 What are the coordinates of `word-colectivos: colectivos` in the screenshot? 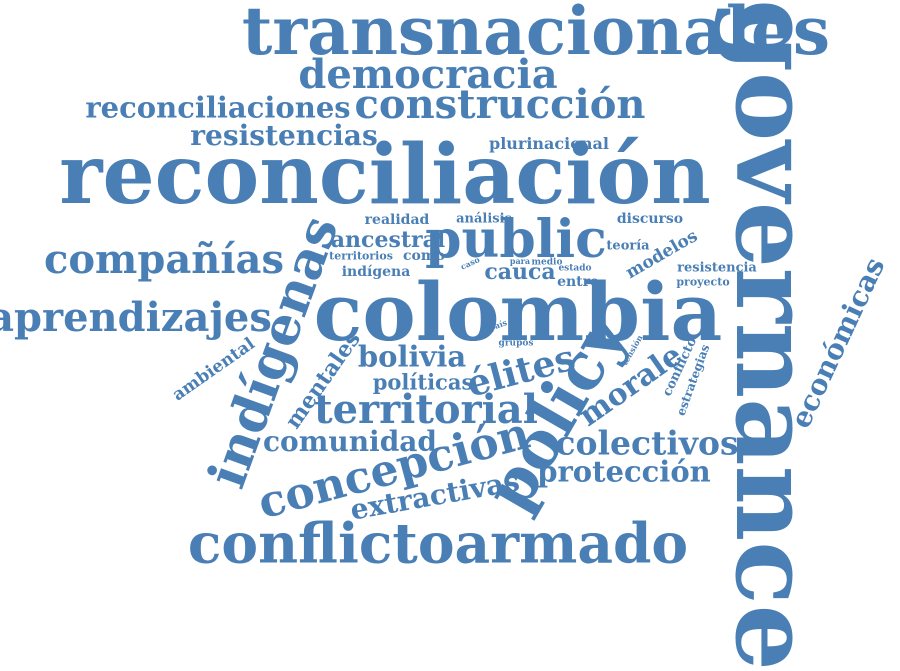 It's located at (647, 443).